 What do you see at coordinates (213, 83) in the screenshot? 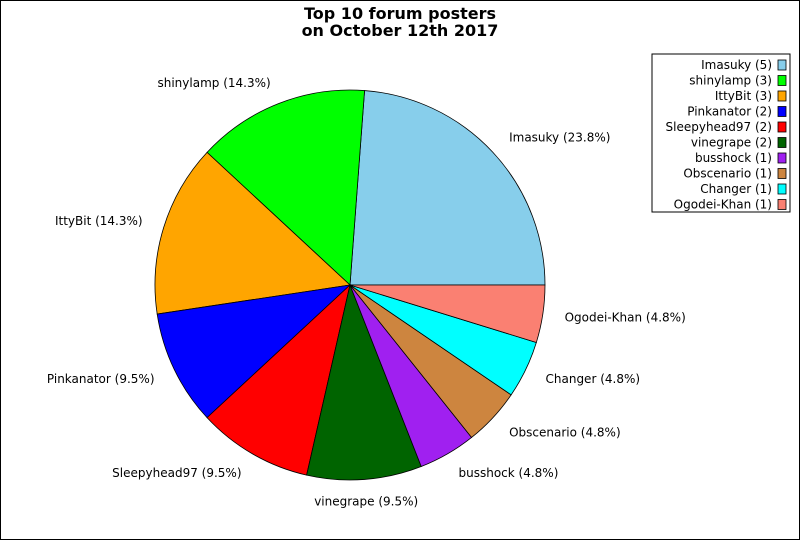
I see `slice-label-shinylamp: shinylamp (14.3%)` at bounding box center [213, 83].